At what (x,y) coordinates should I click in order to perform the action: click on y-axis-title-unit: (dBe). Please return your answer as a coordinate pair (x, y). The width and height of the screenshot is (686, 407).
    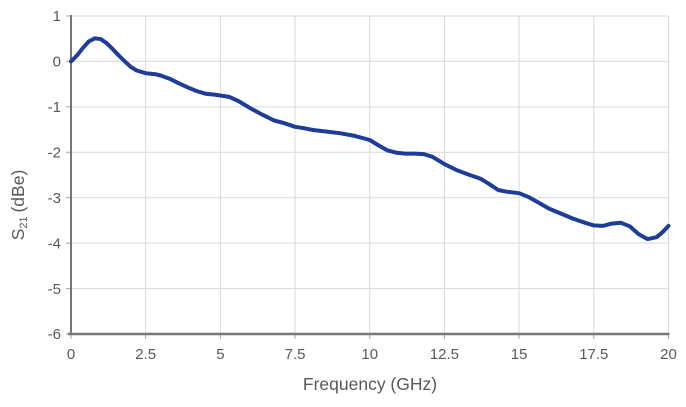
    Looking at the image, I should click on (18, 191).